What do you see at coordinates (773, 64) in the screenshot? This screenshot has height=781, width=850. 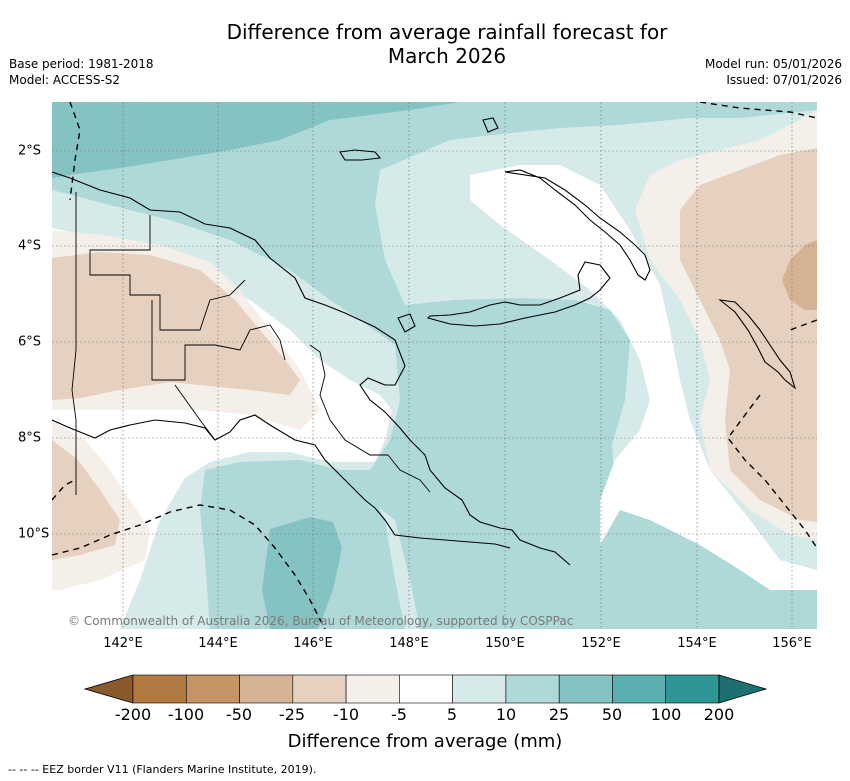 I see `model-run: Model run: 05/01/2026` at bounding box center [773, 64].